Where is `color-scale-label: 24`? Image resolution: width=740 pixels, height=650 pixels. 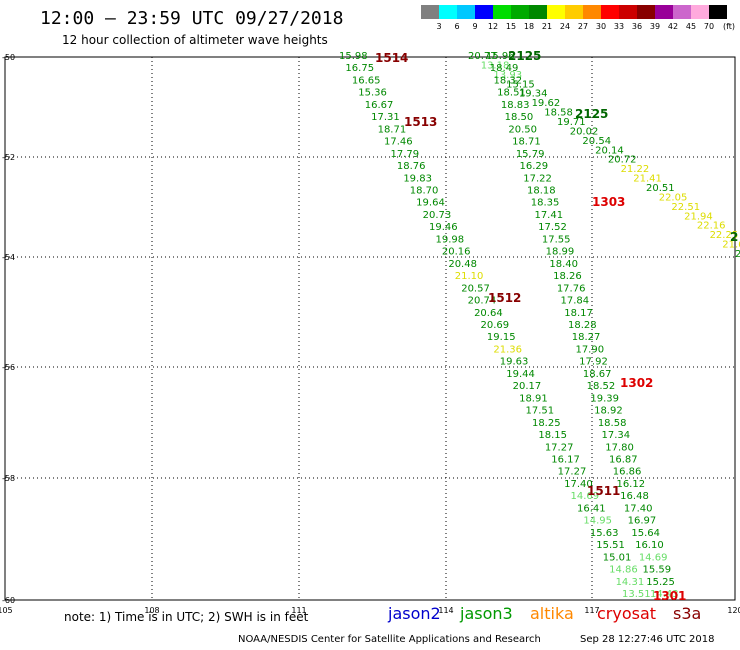
color-scale-label: 24 is located at coordinates (565, 26).